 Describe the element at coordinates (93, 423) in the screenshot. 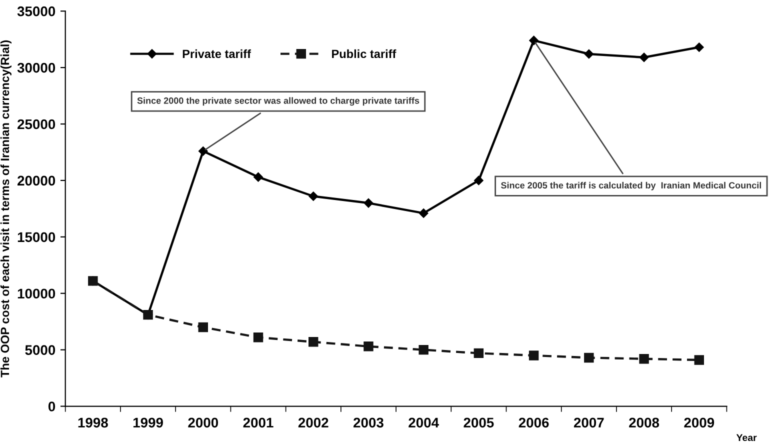

I see `x-tick-label: 1998` at that location.